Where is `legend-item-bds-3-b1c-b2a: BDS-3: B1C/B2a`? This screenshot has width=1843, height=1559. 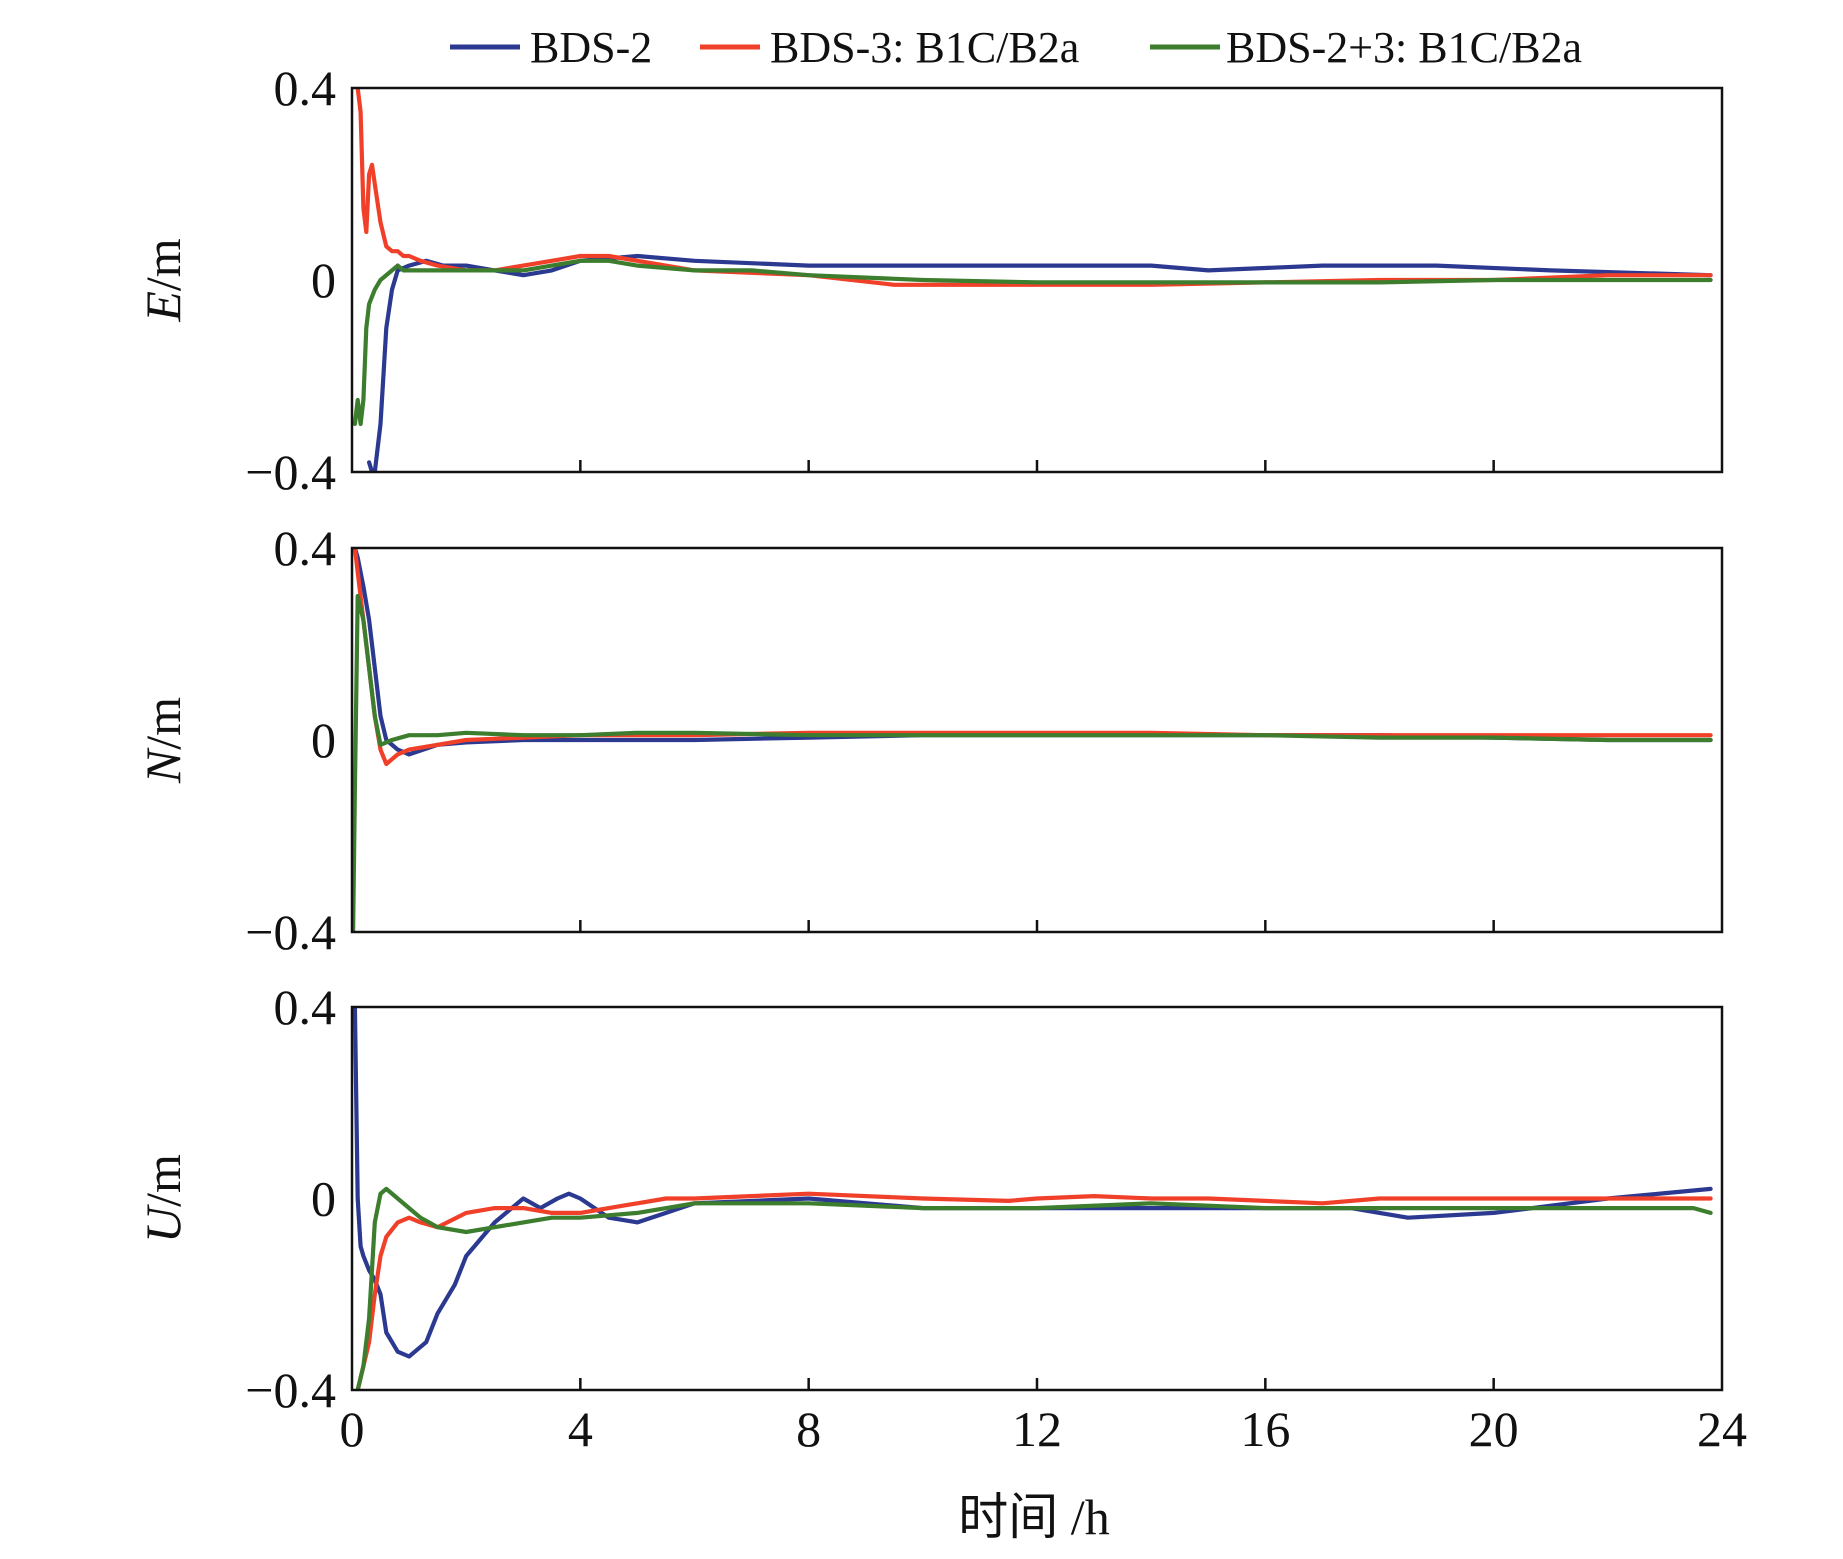
legend-item-bds-3-b1c-b2a: BDS-3: B1C/B2a is located at coordinates (889, 47).